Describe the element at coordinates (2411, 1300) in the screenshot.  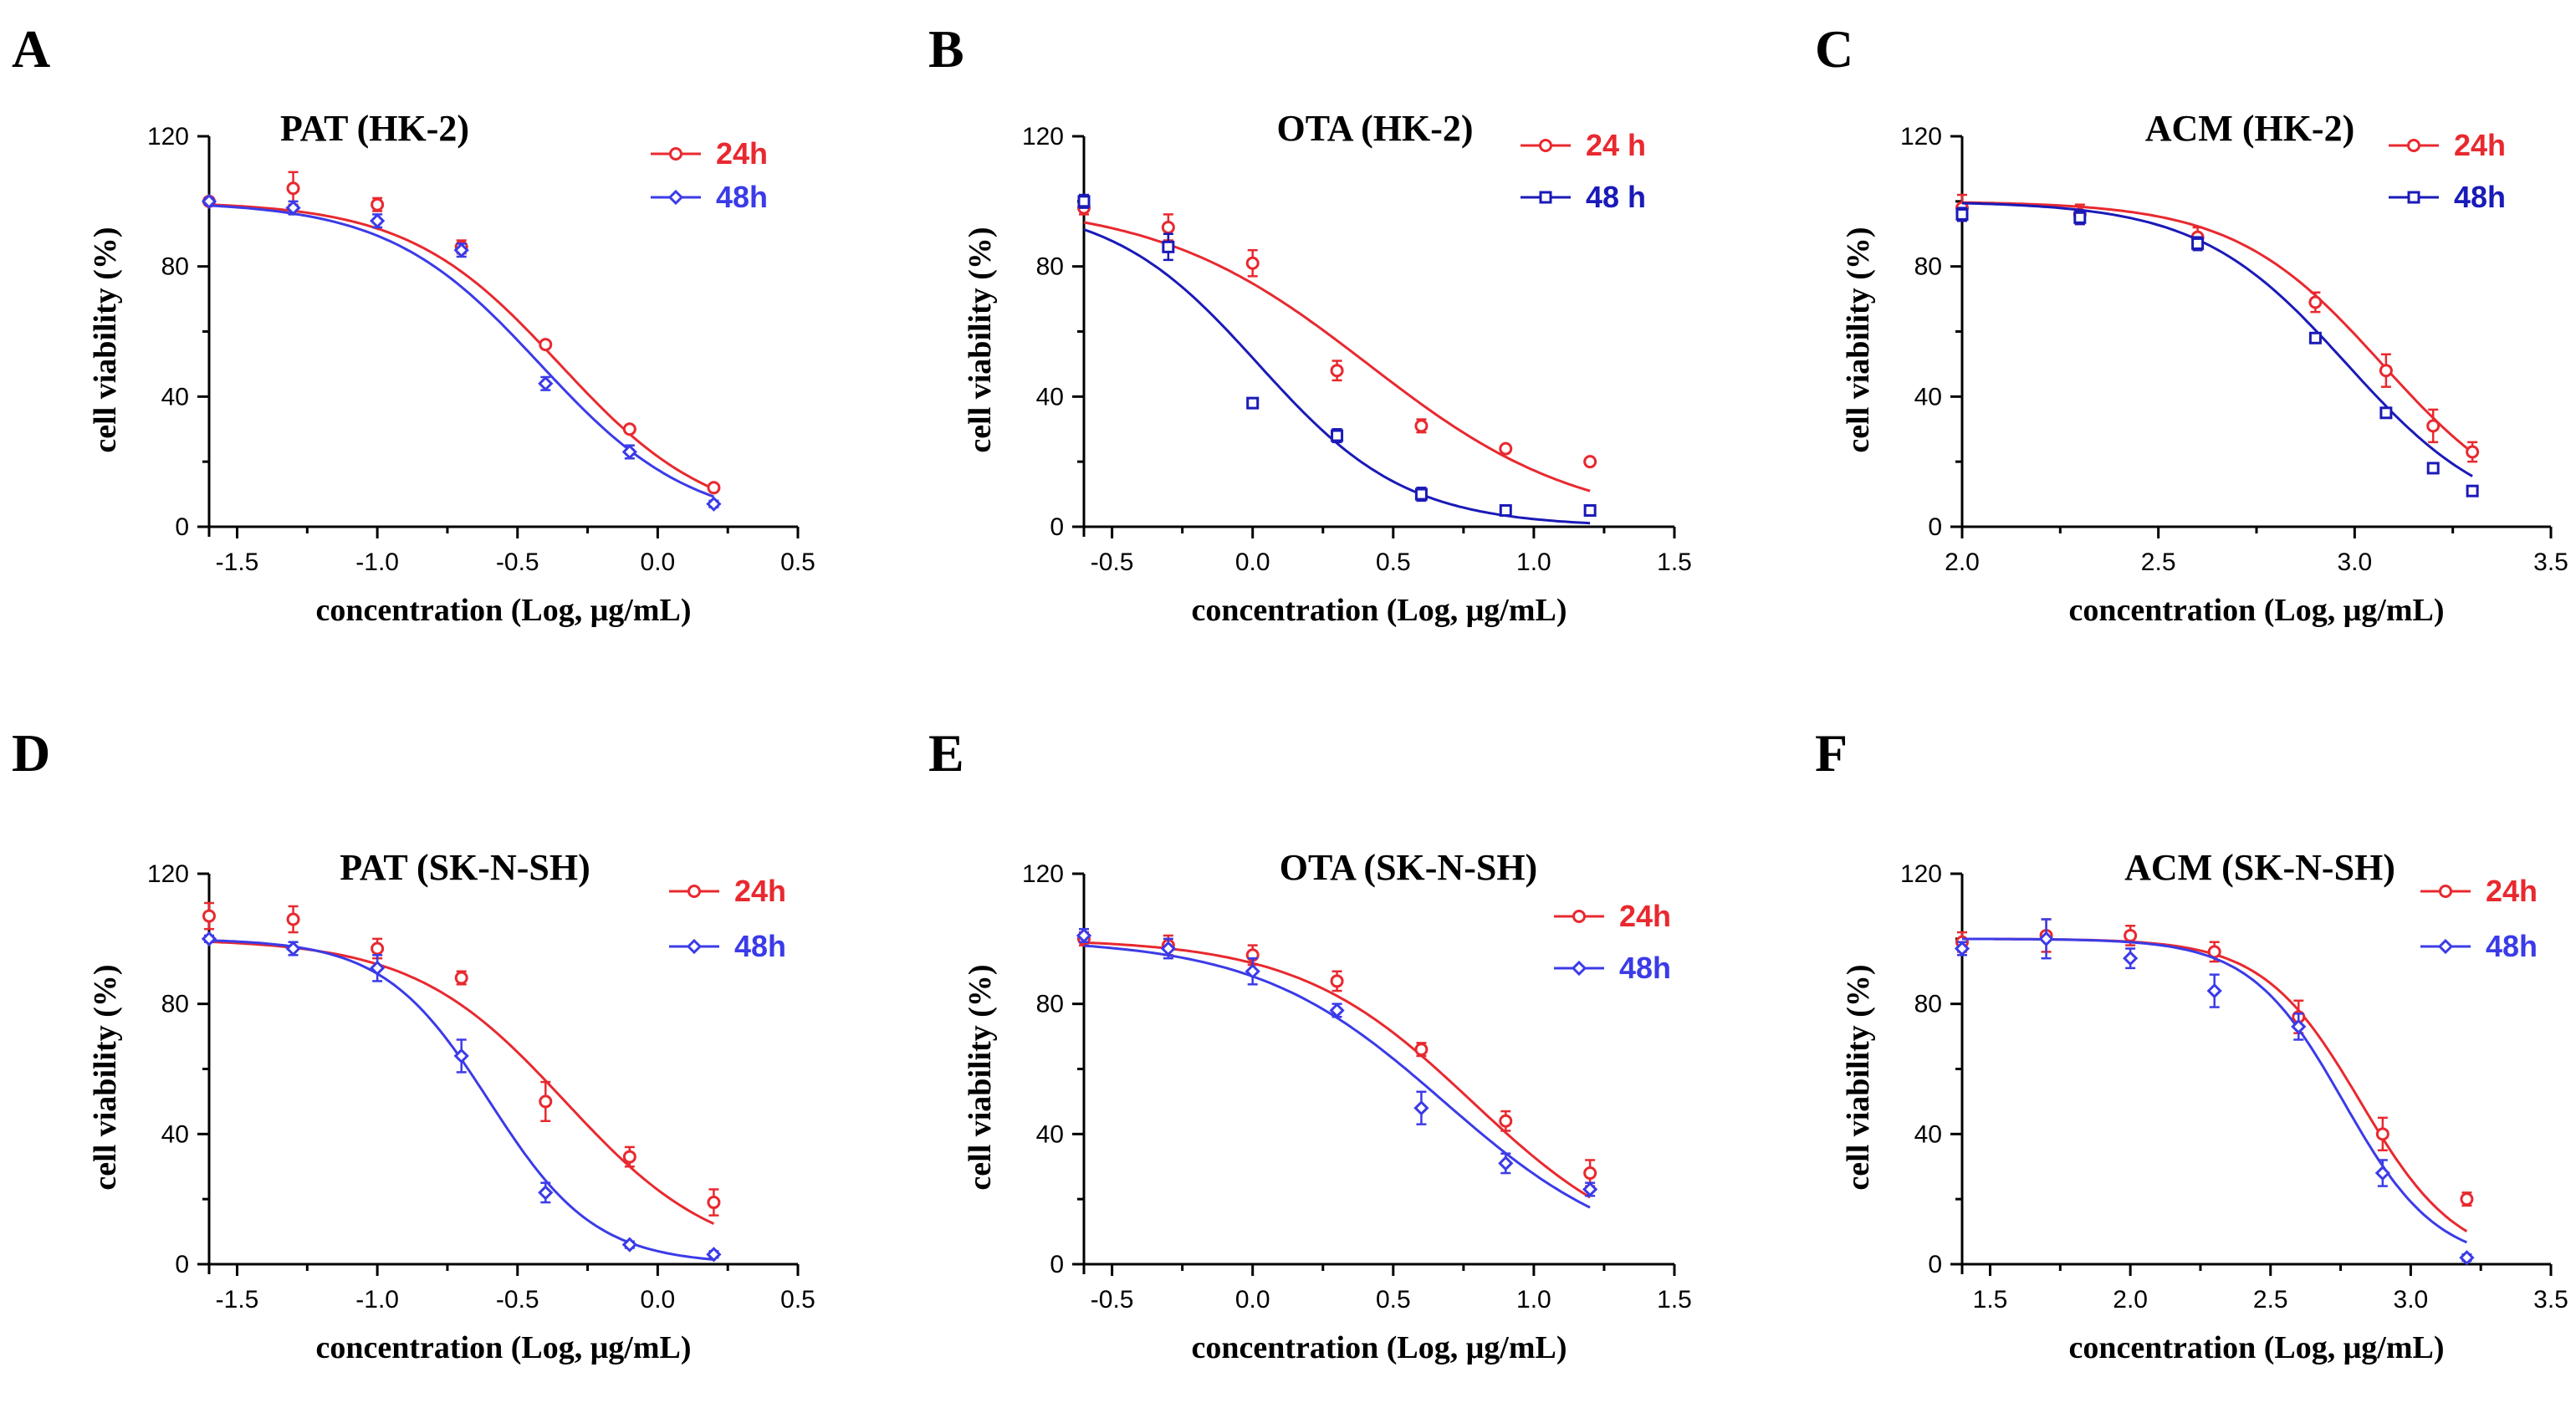
I see `x-tick-label: 3.0` at that location.